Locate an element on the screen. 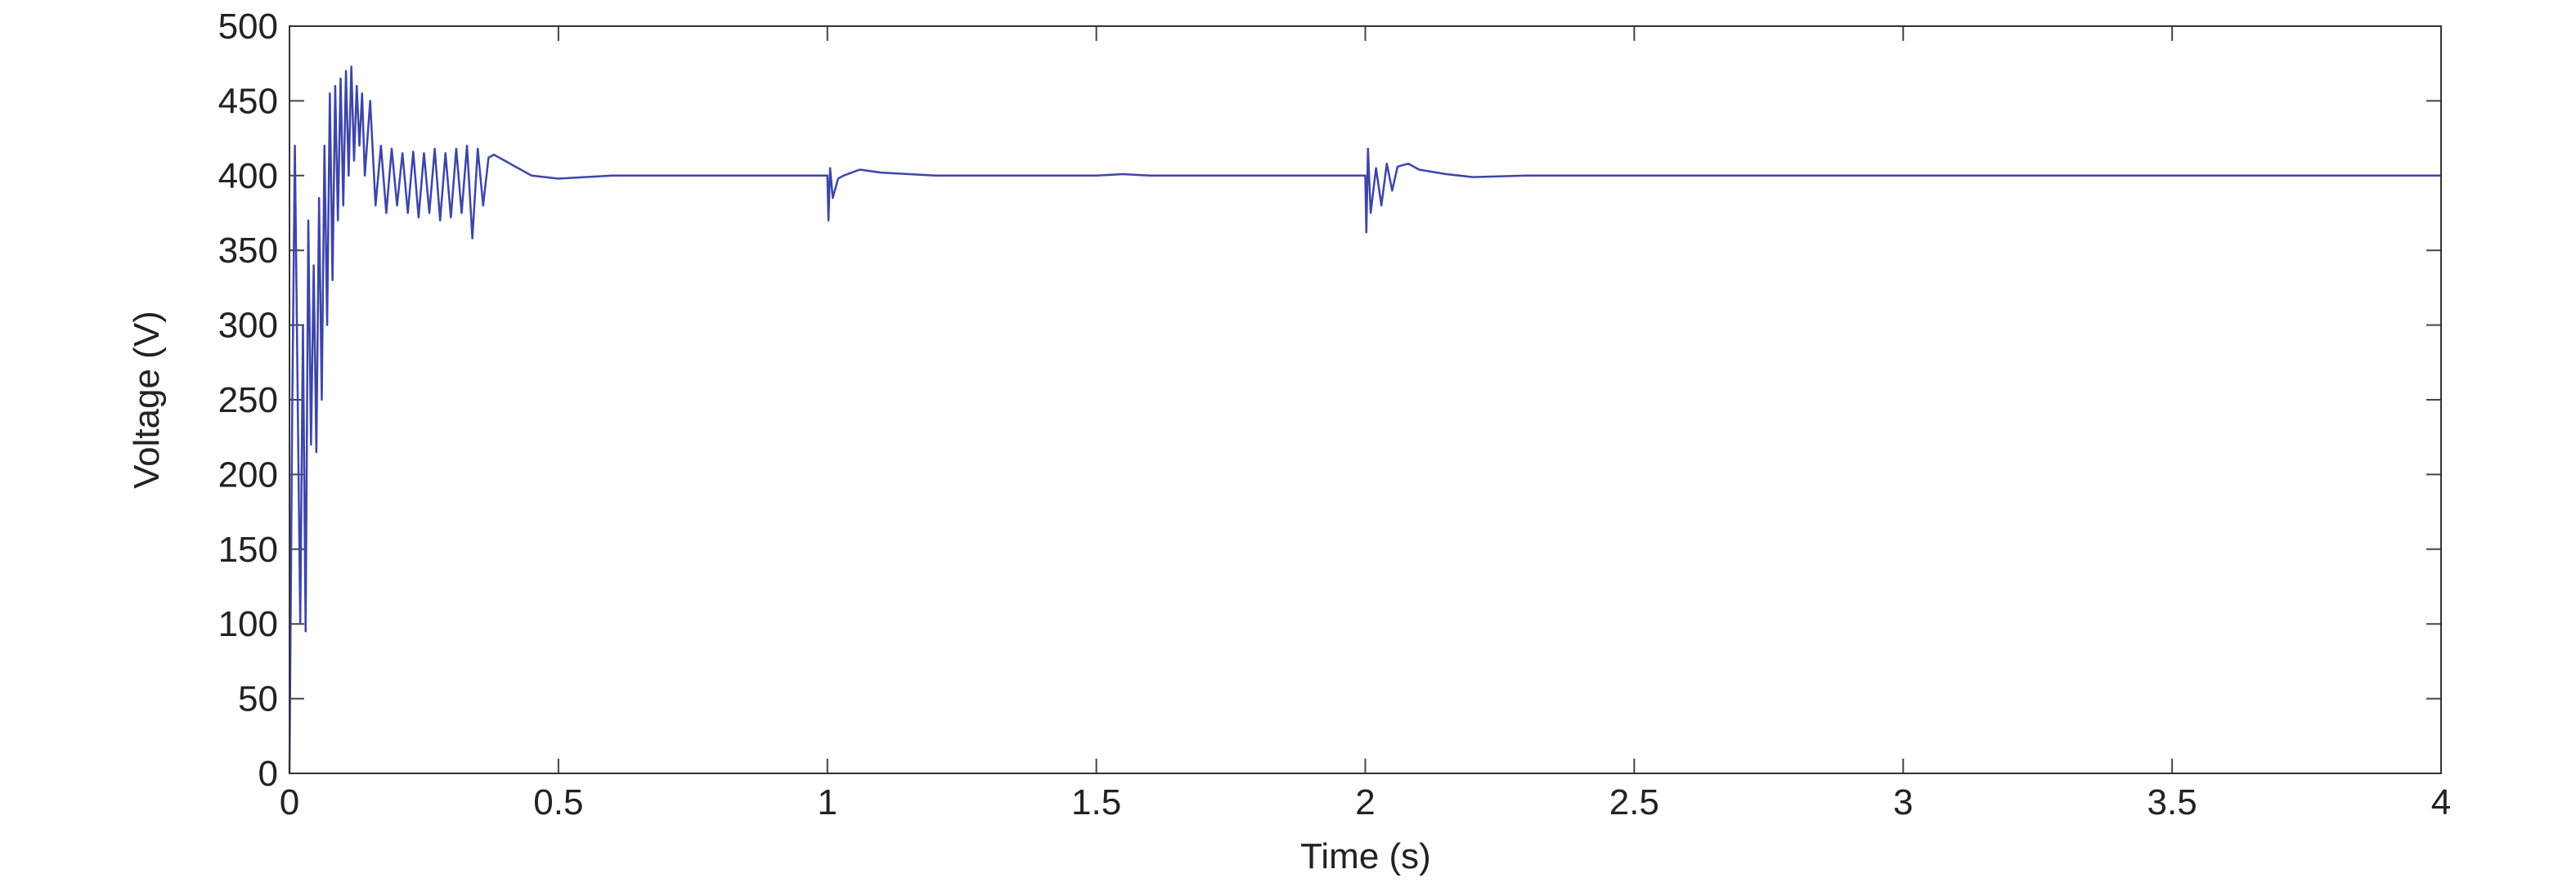  y-tick-label: 0 is located at coordinates (268, 774).